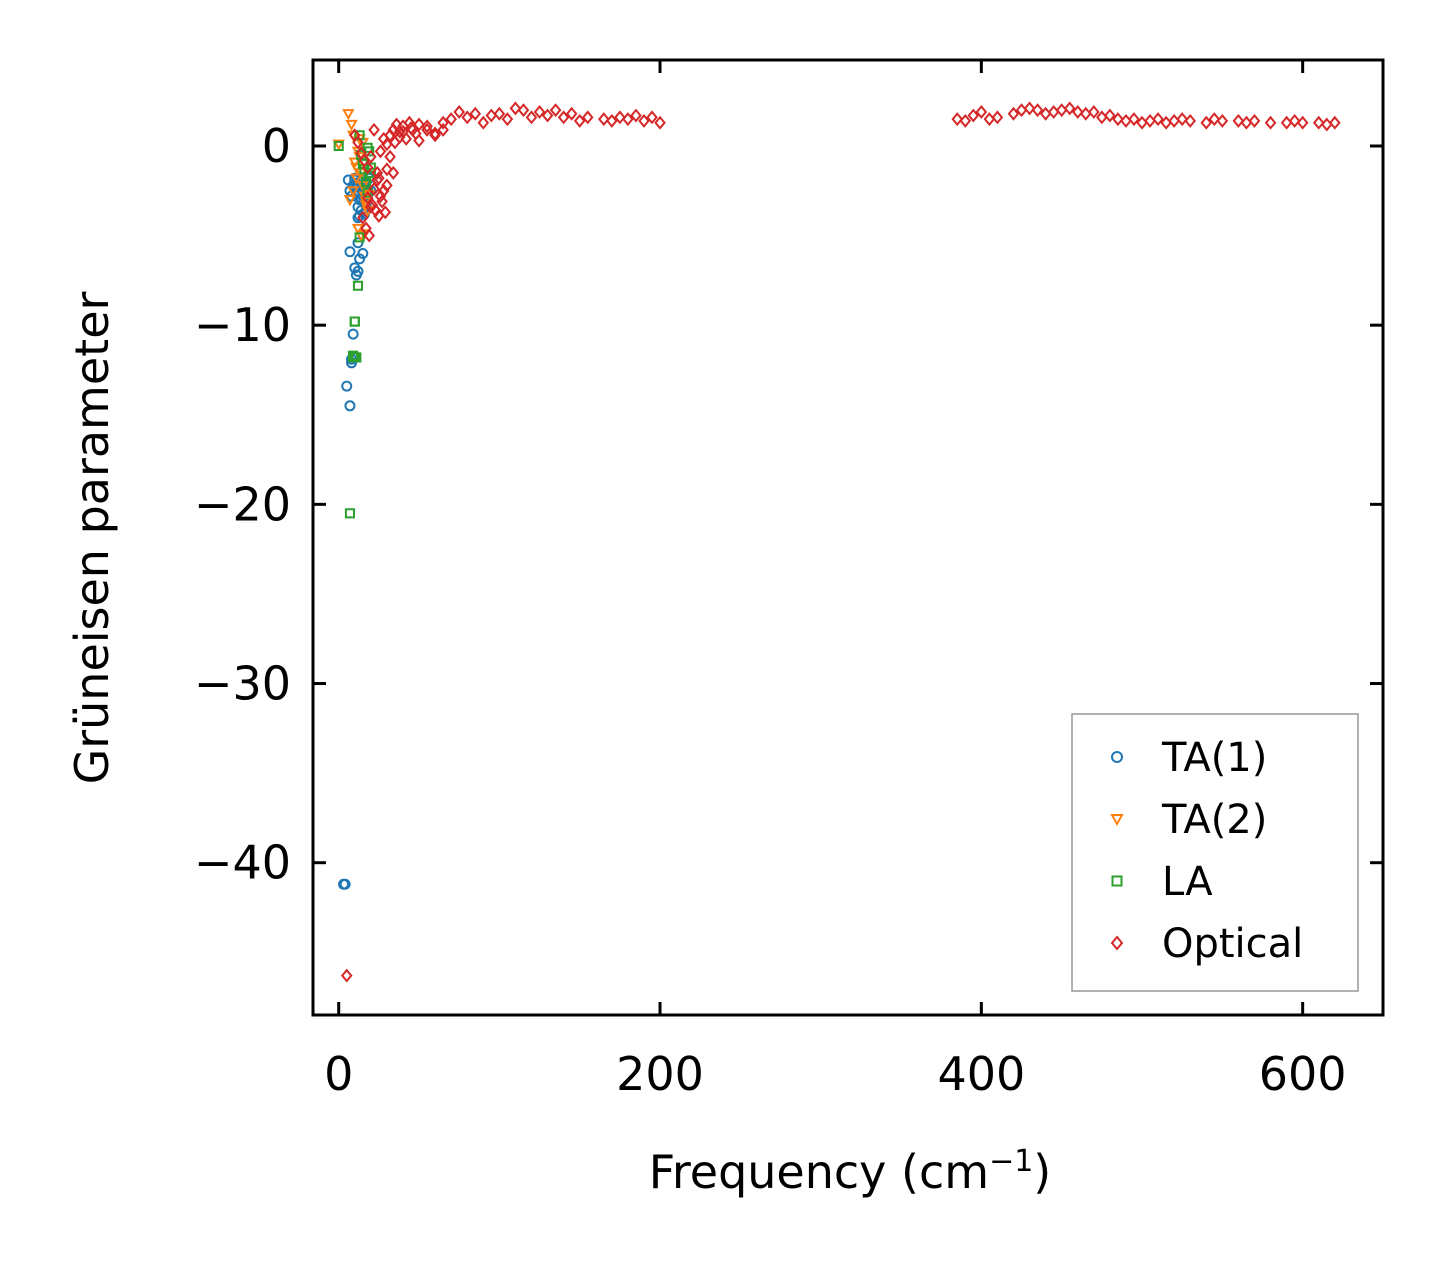 The width and height of the screenshot is (1443, 1264). I want to click on y-tick-label: −10, so click(242, 325).